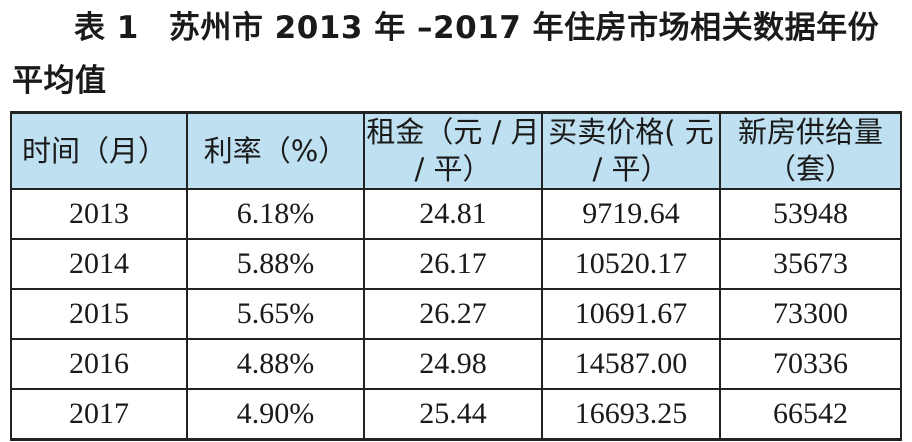 Image resolution: width=912 pixels, height=442 pixels. Describe the element at coordinates (453, 364) in the screenshot. I see `cell-rent: 24.98` at that location.